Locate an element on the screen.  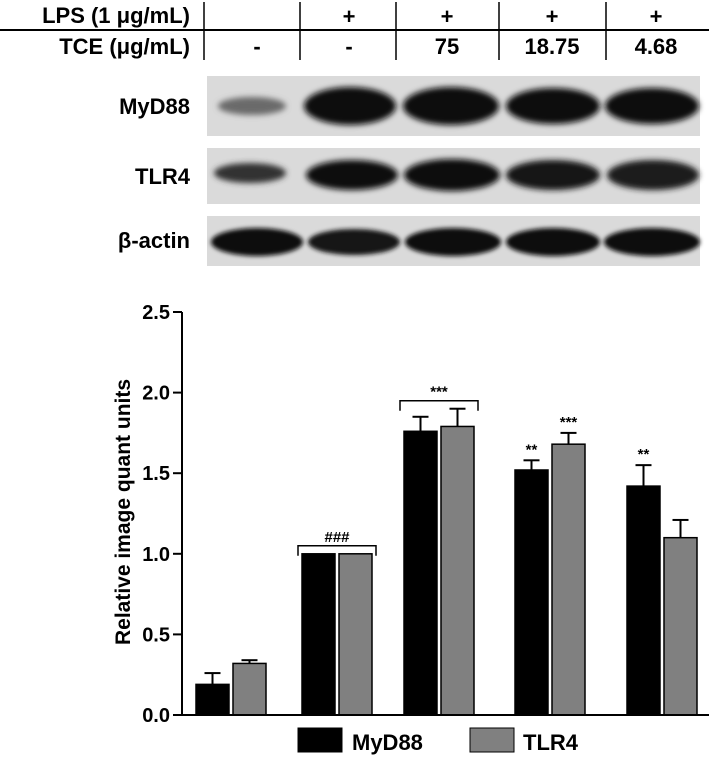
blot-beta-actin is located at coordinates (453, 241).